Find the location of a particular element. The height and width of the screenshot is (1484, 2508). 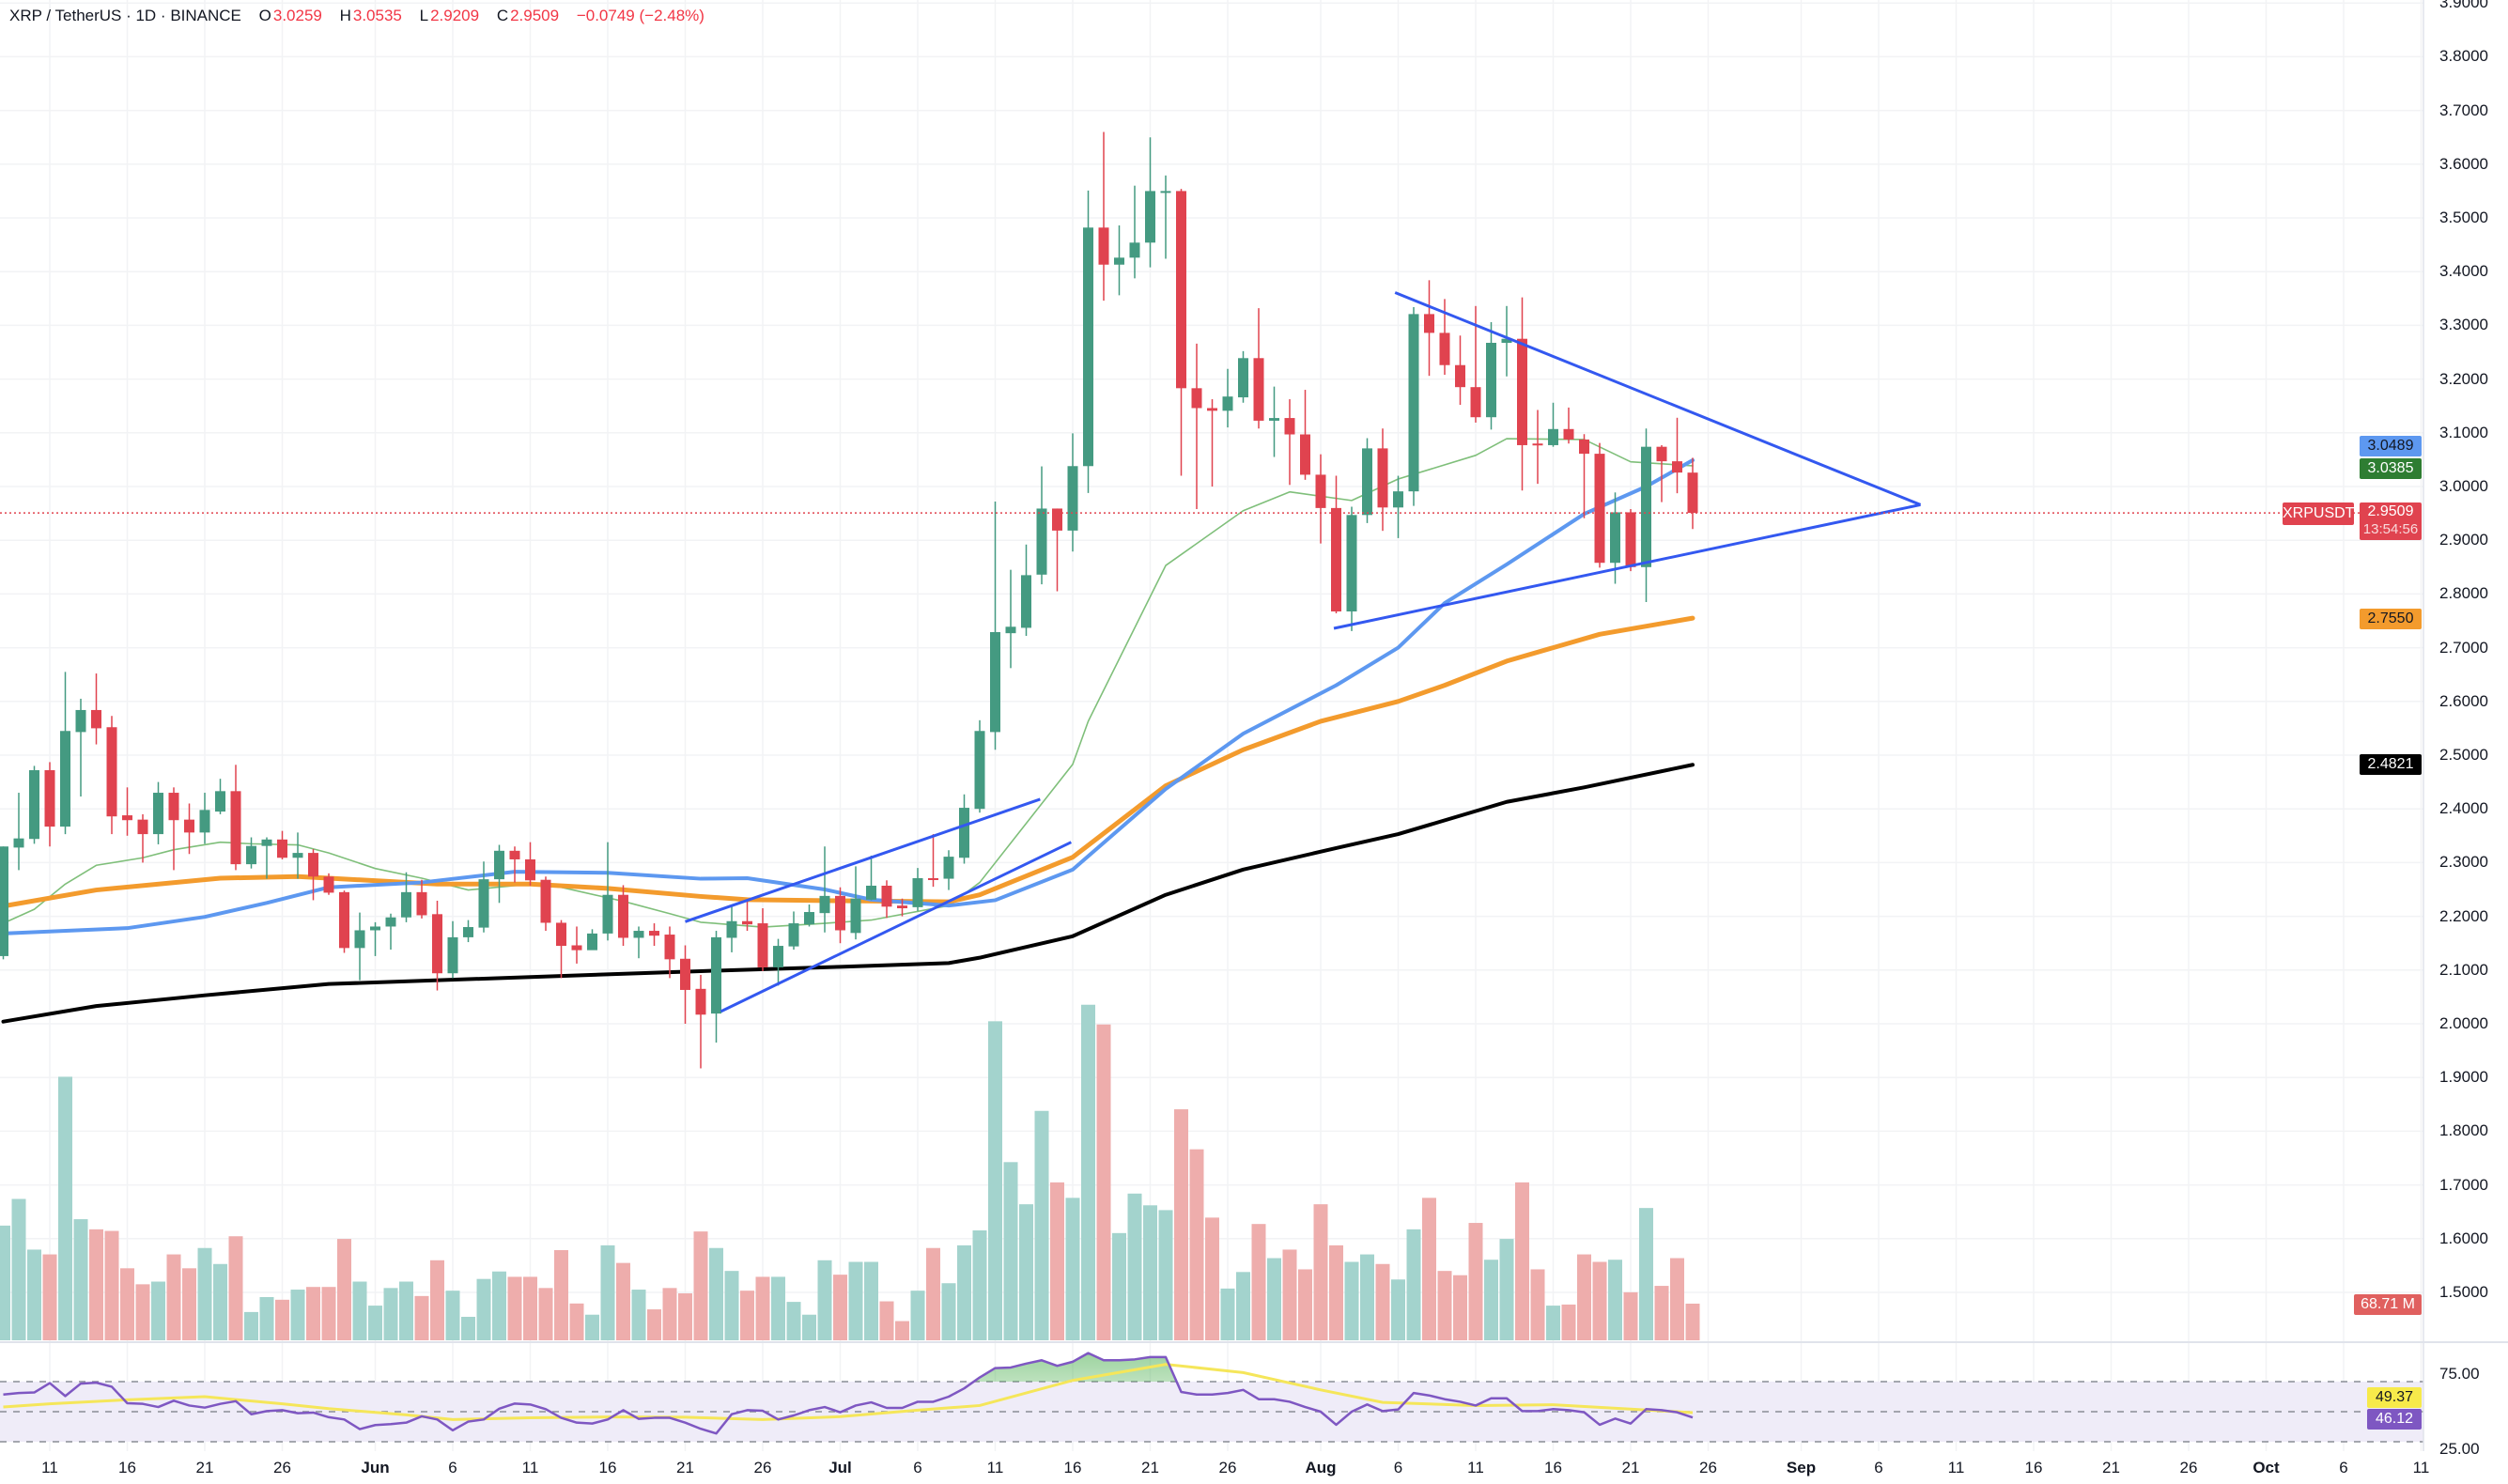

price-tick-label: 3.7000 is located at coordinates (2464, 109).